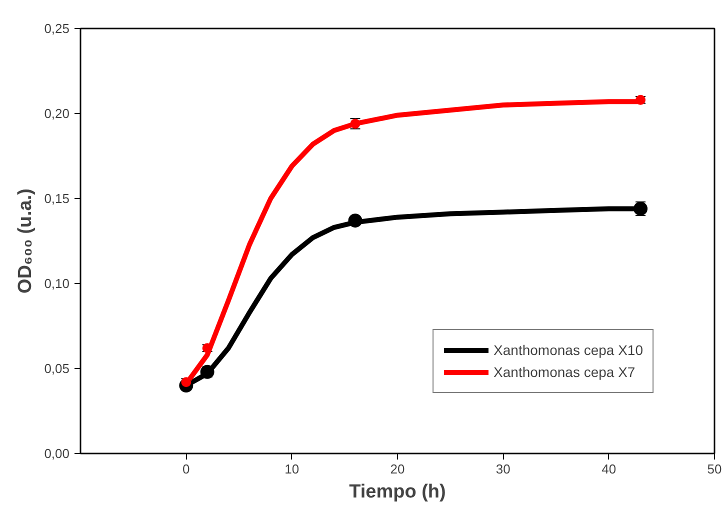 Image resolution: width=726 pixels, height=508 pixels. What do you see at coordinates (57, 113) in the screenshot?
I see `y-tick-label: 0,20` at bounding box center [57, 113].